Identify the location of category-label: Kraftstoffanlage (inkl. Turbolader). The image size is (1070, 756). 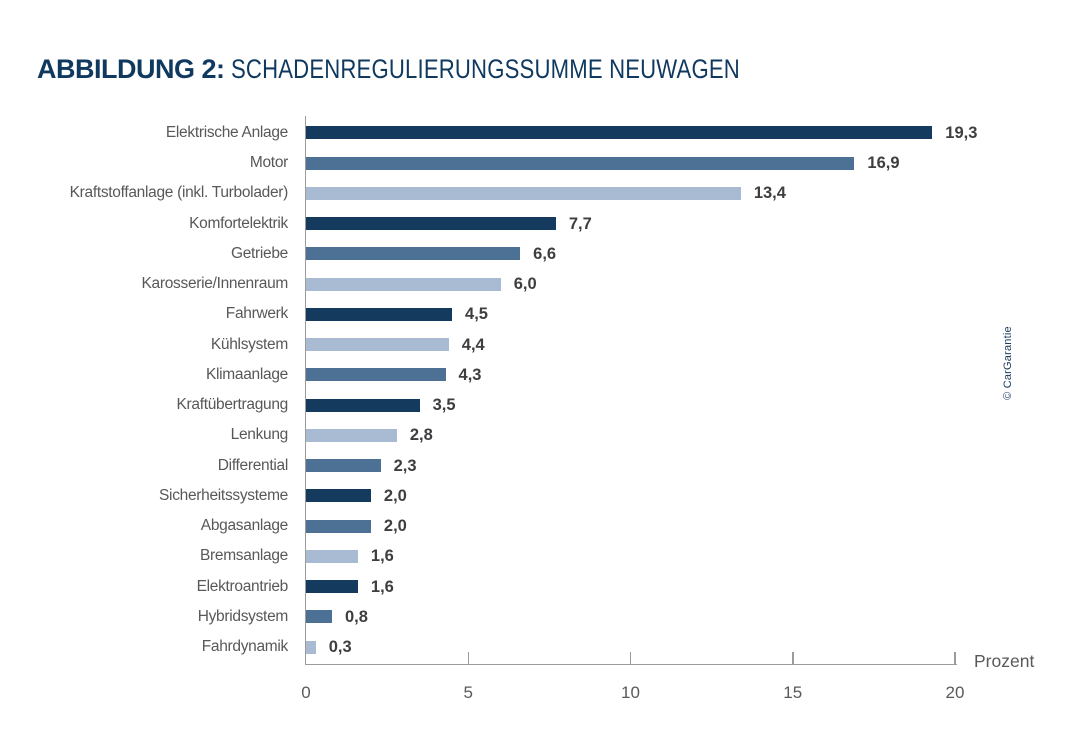
(179, 193).